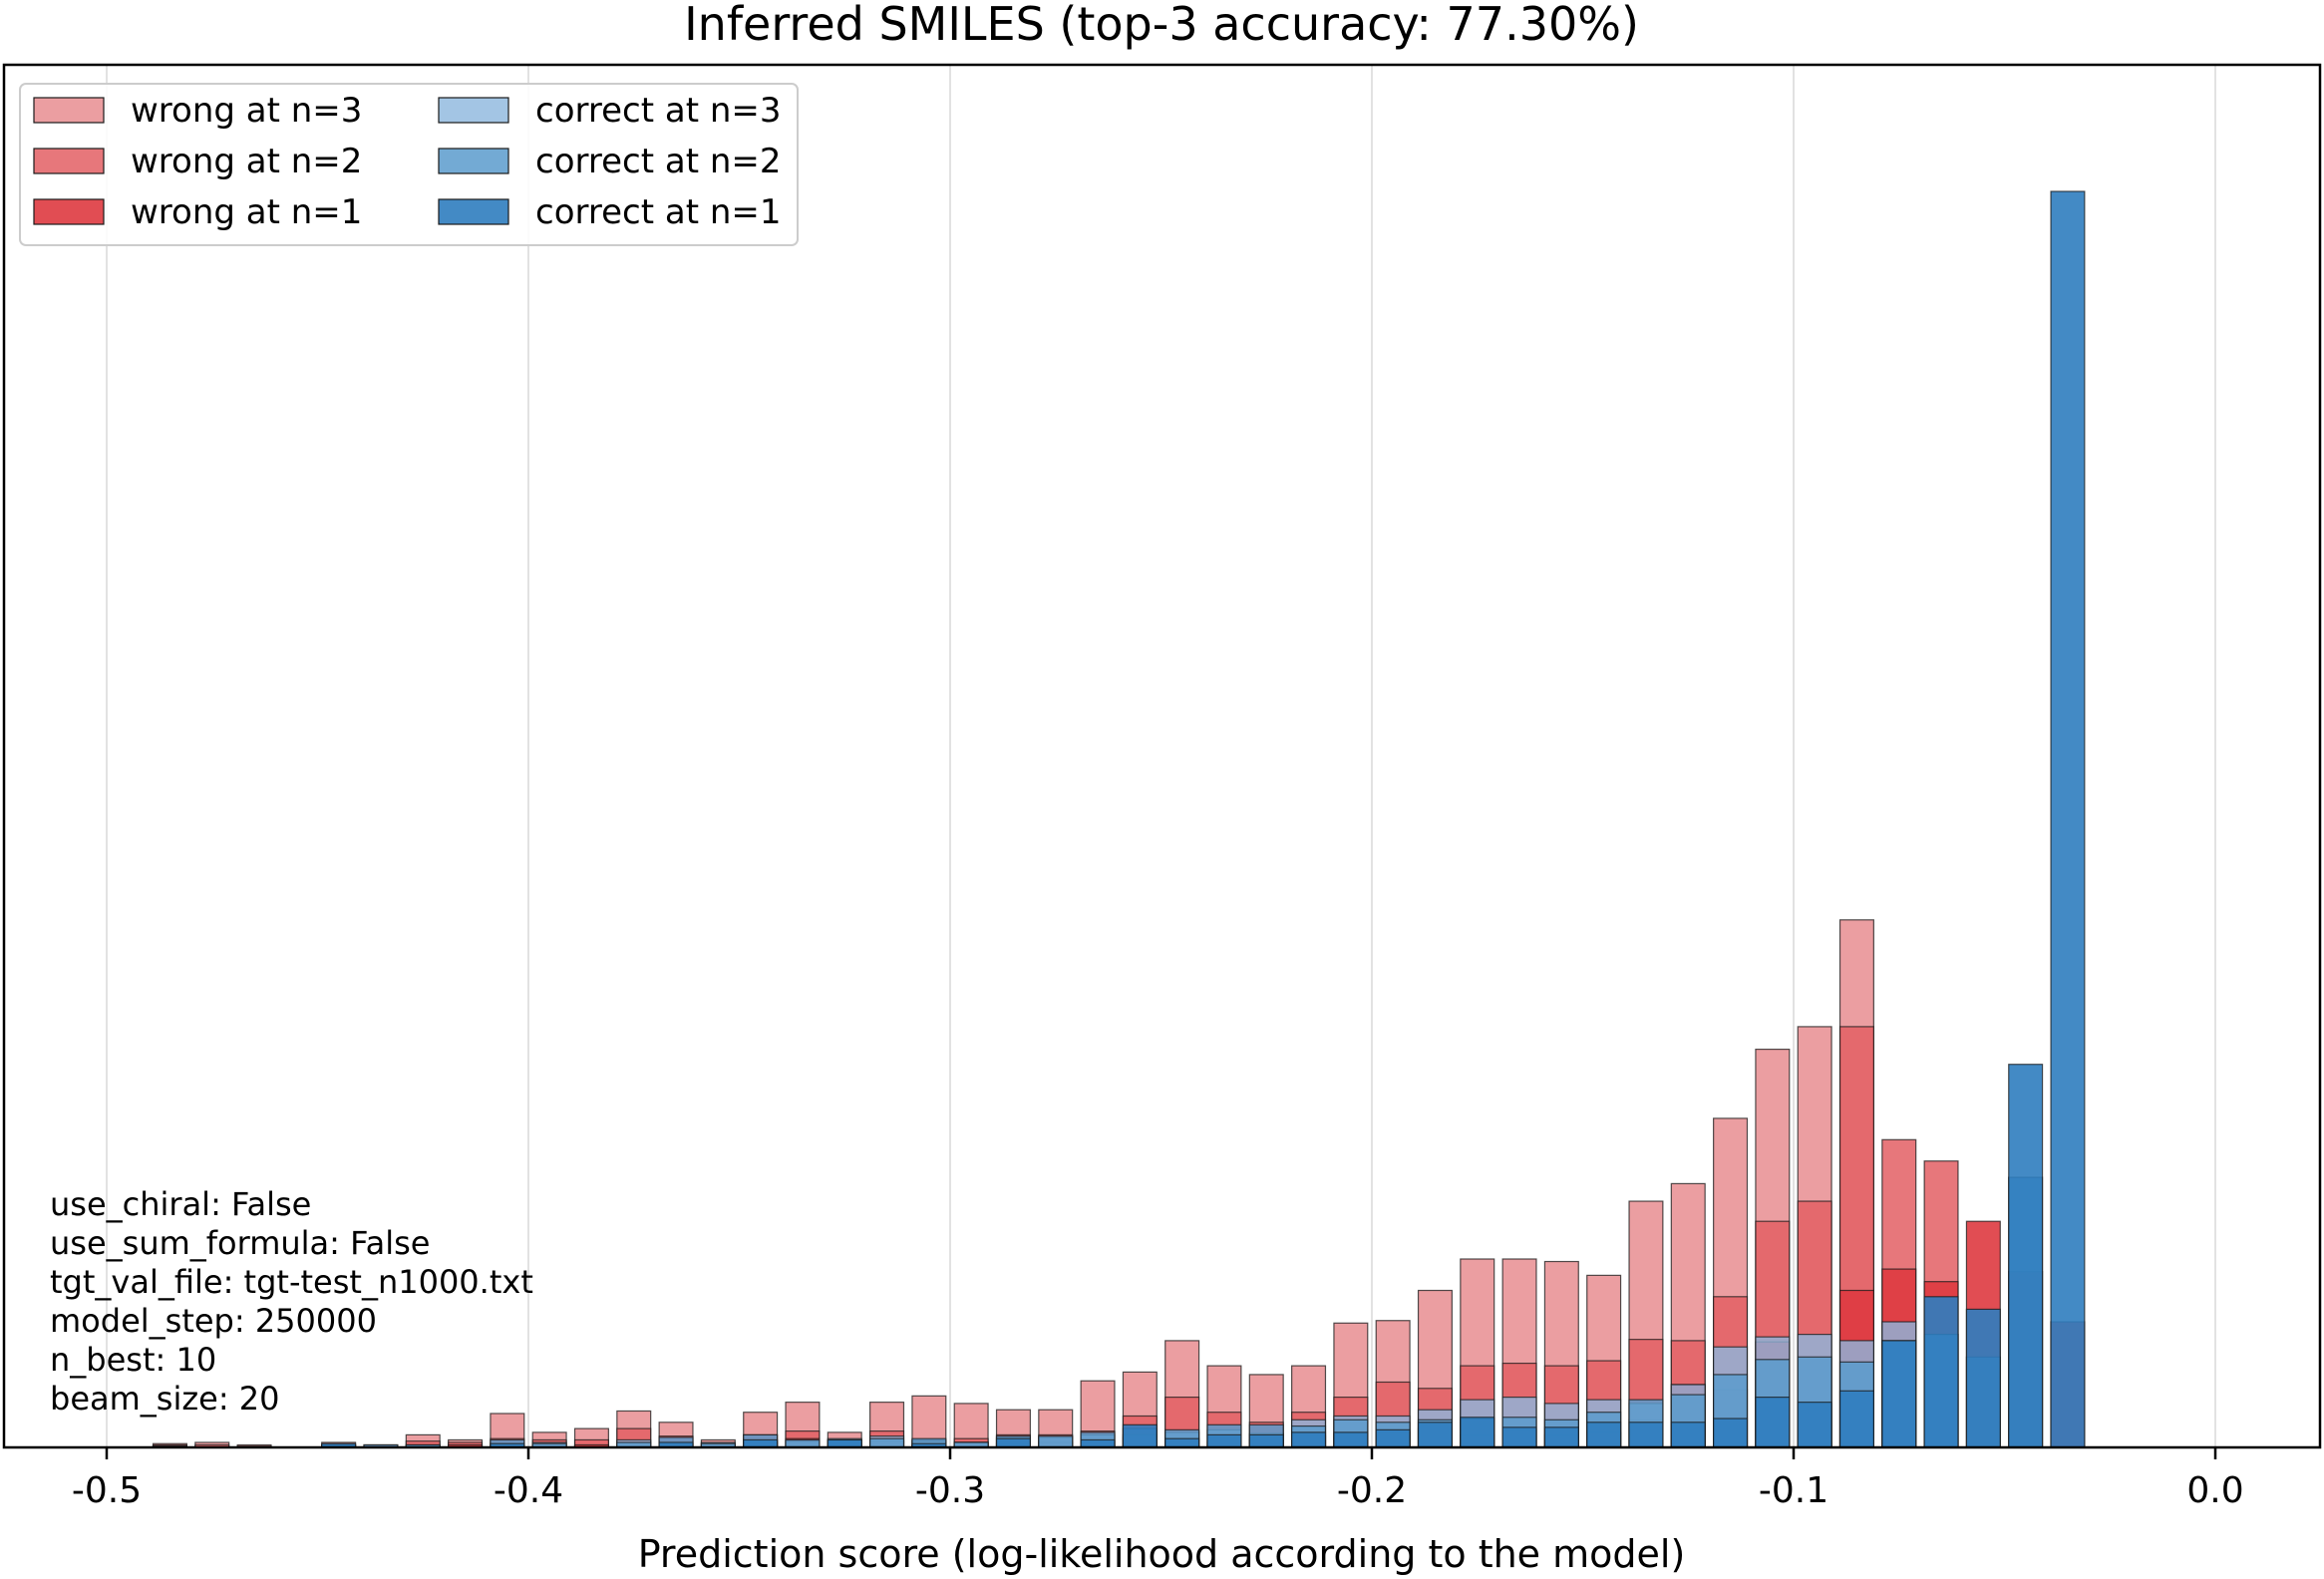 This screenshot has height=1579, width=2324. I want to click on annotation-line: n_best: 10, so click(133, 1360).